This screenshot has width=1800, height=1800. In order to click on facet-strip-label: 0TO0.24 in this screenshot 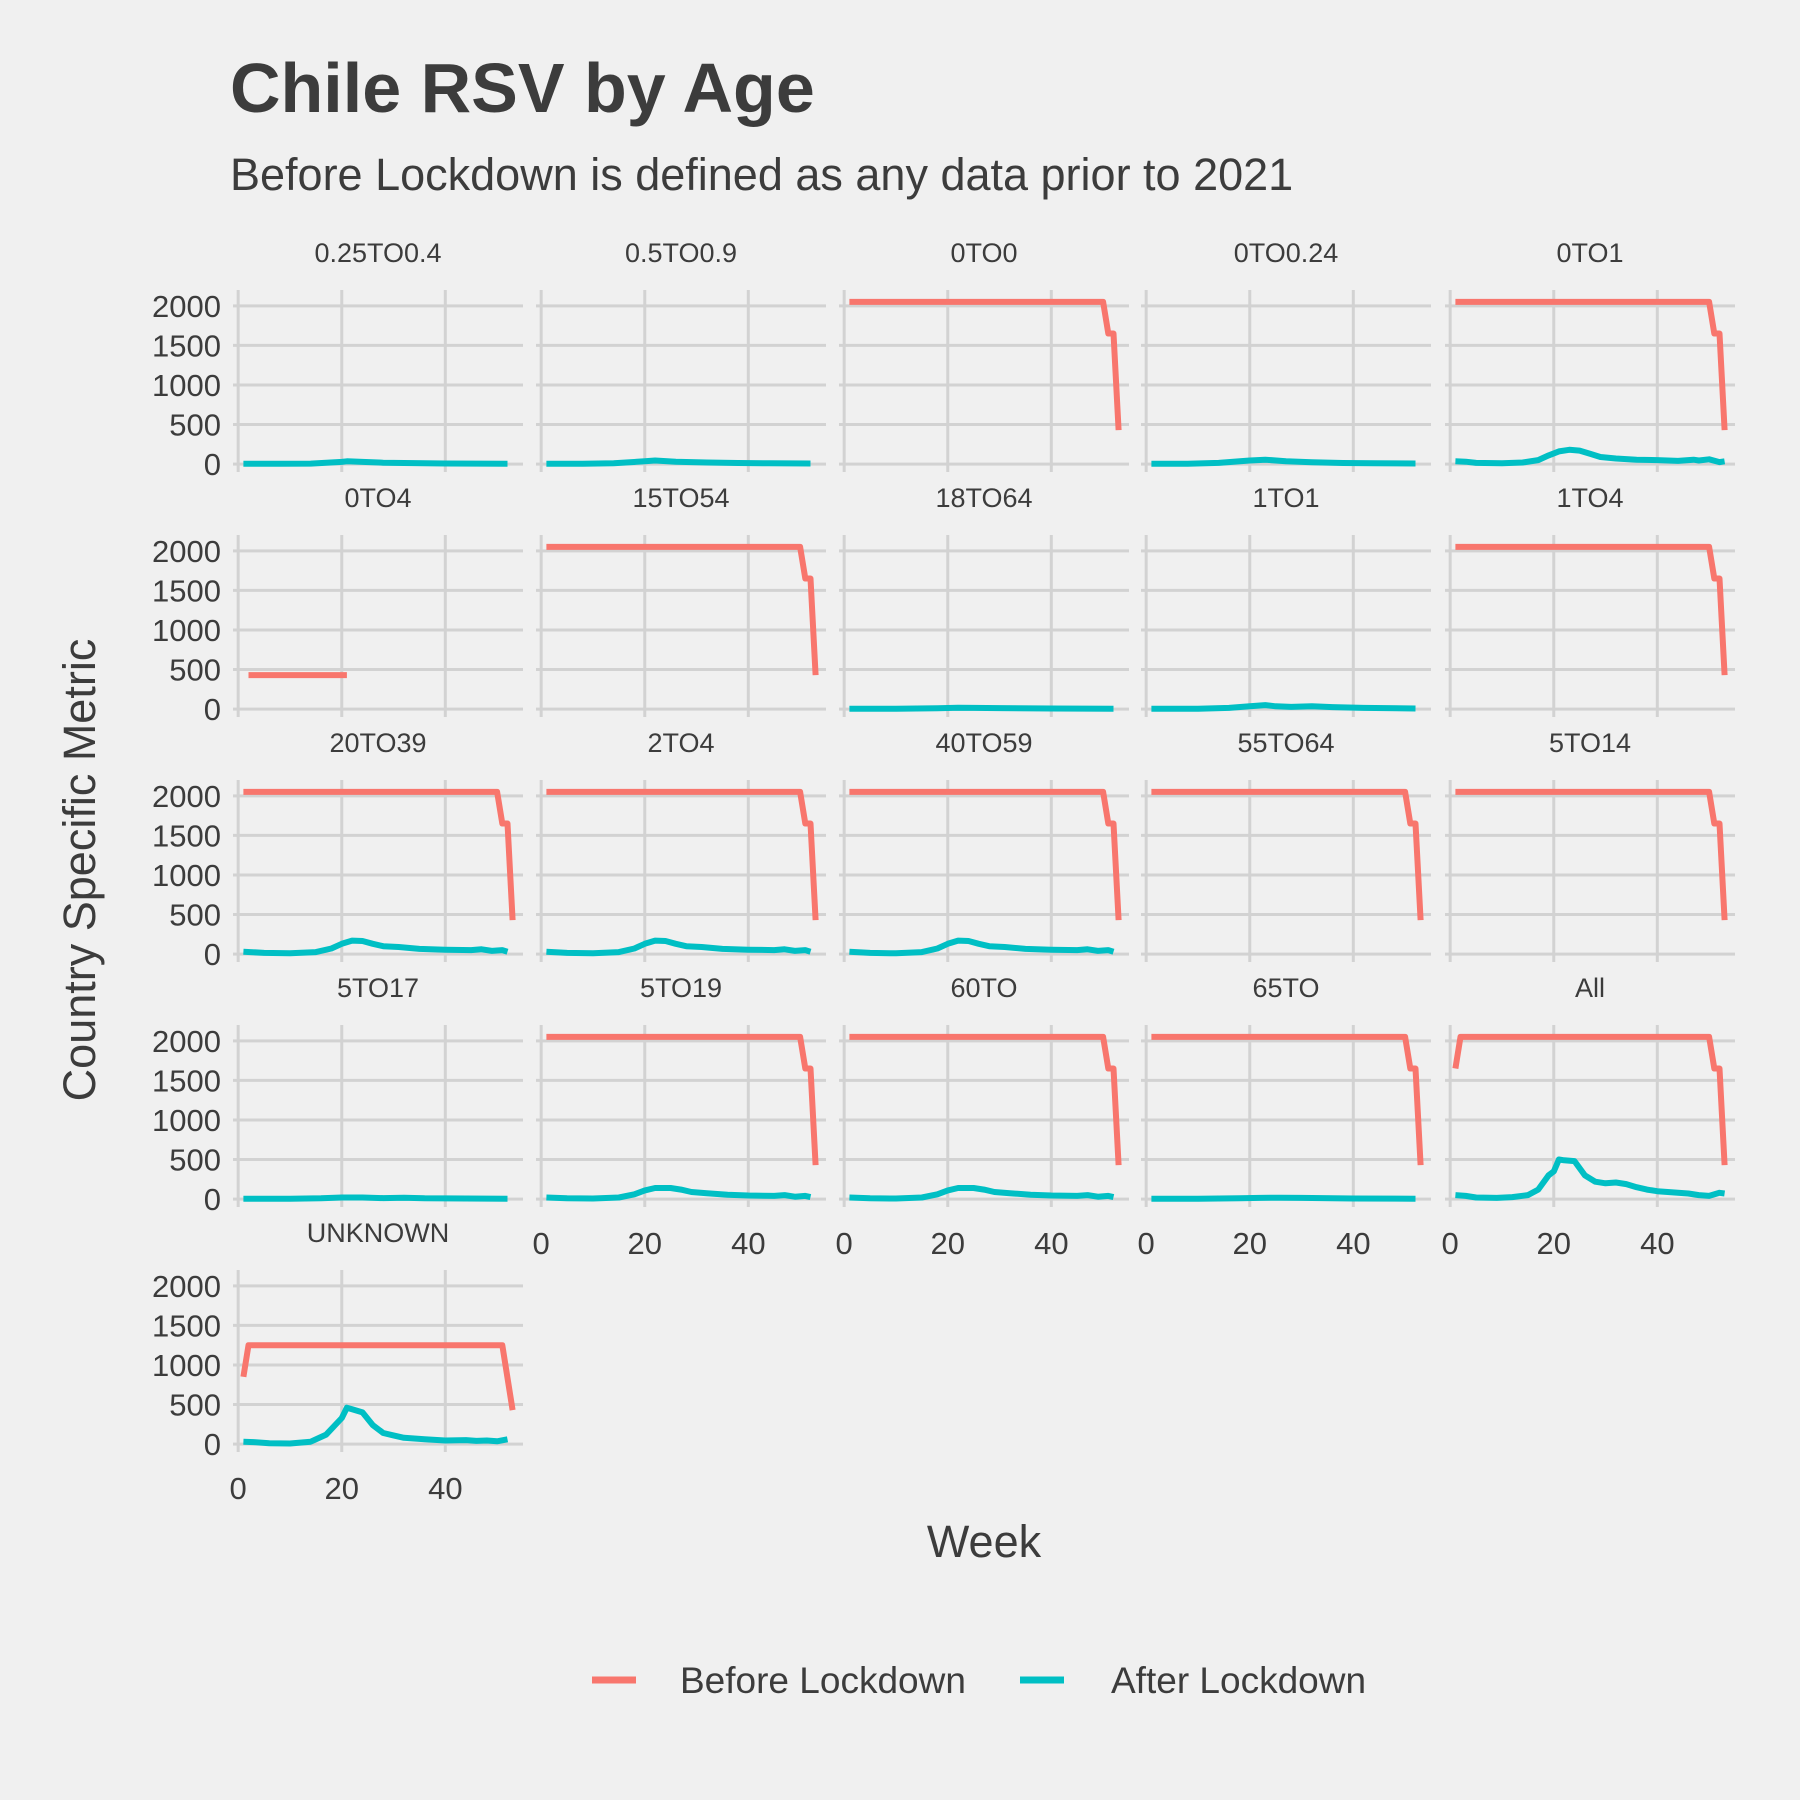, I will do `click(1286, 253)`.